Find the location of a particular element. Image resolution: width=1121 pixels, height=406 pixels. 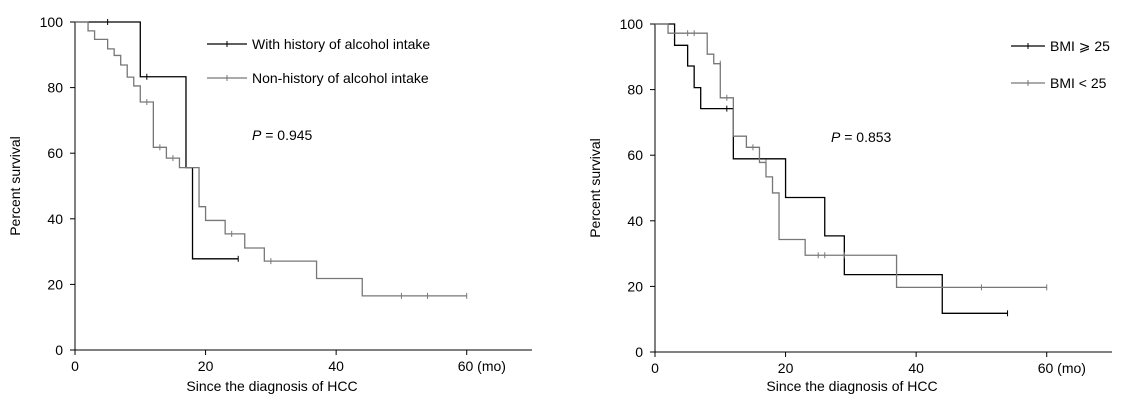

p-value-text: = 0.853 is located at coordinates (865, 137).